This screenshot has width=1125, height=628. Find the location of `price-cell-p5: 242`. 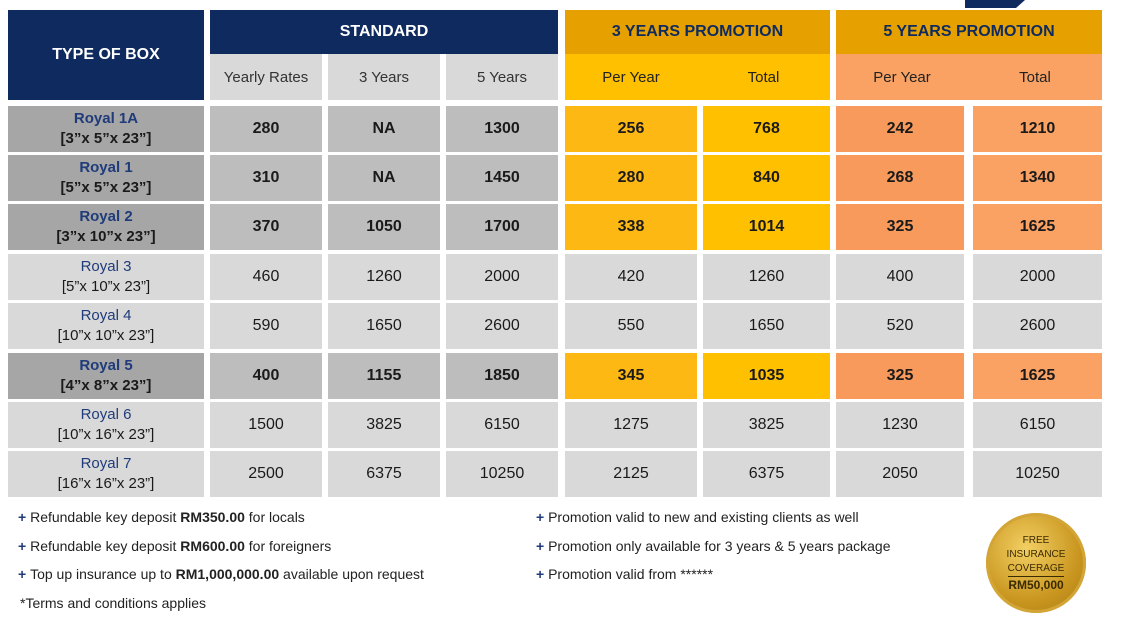

price-cell-p5: 242 is located at coordinates (900, 129).